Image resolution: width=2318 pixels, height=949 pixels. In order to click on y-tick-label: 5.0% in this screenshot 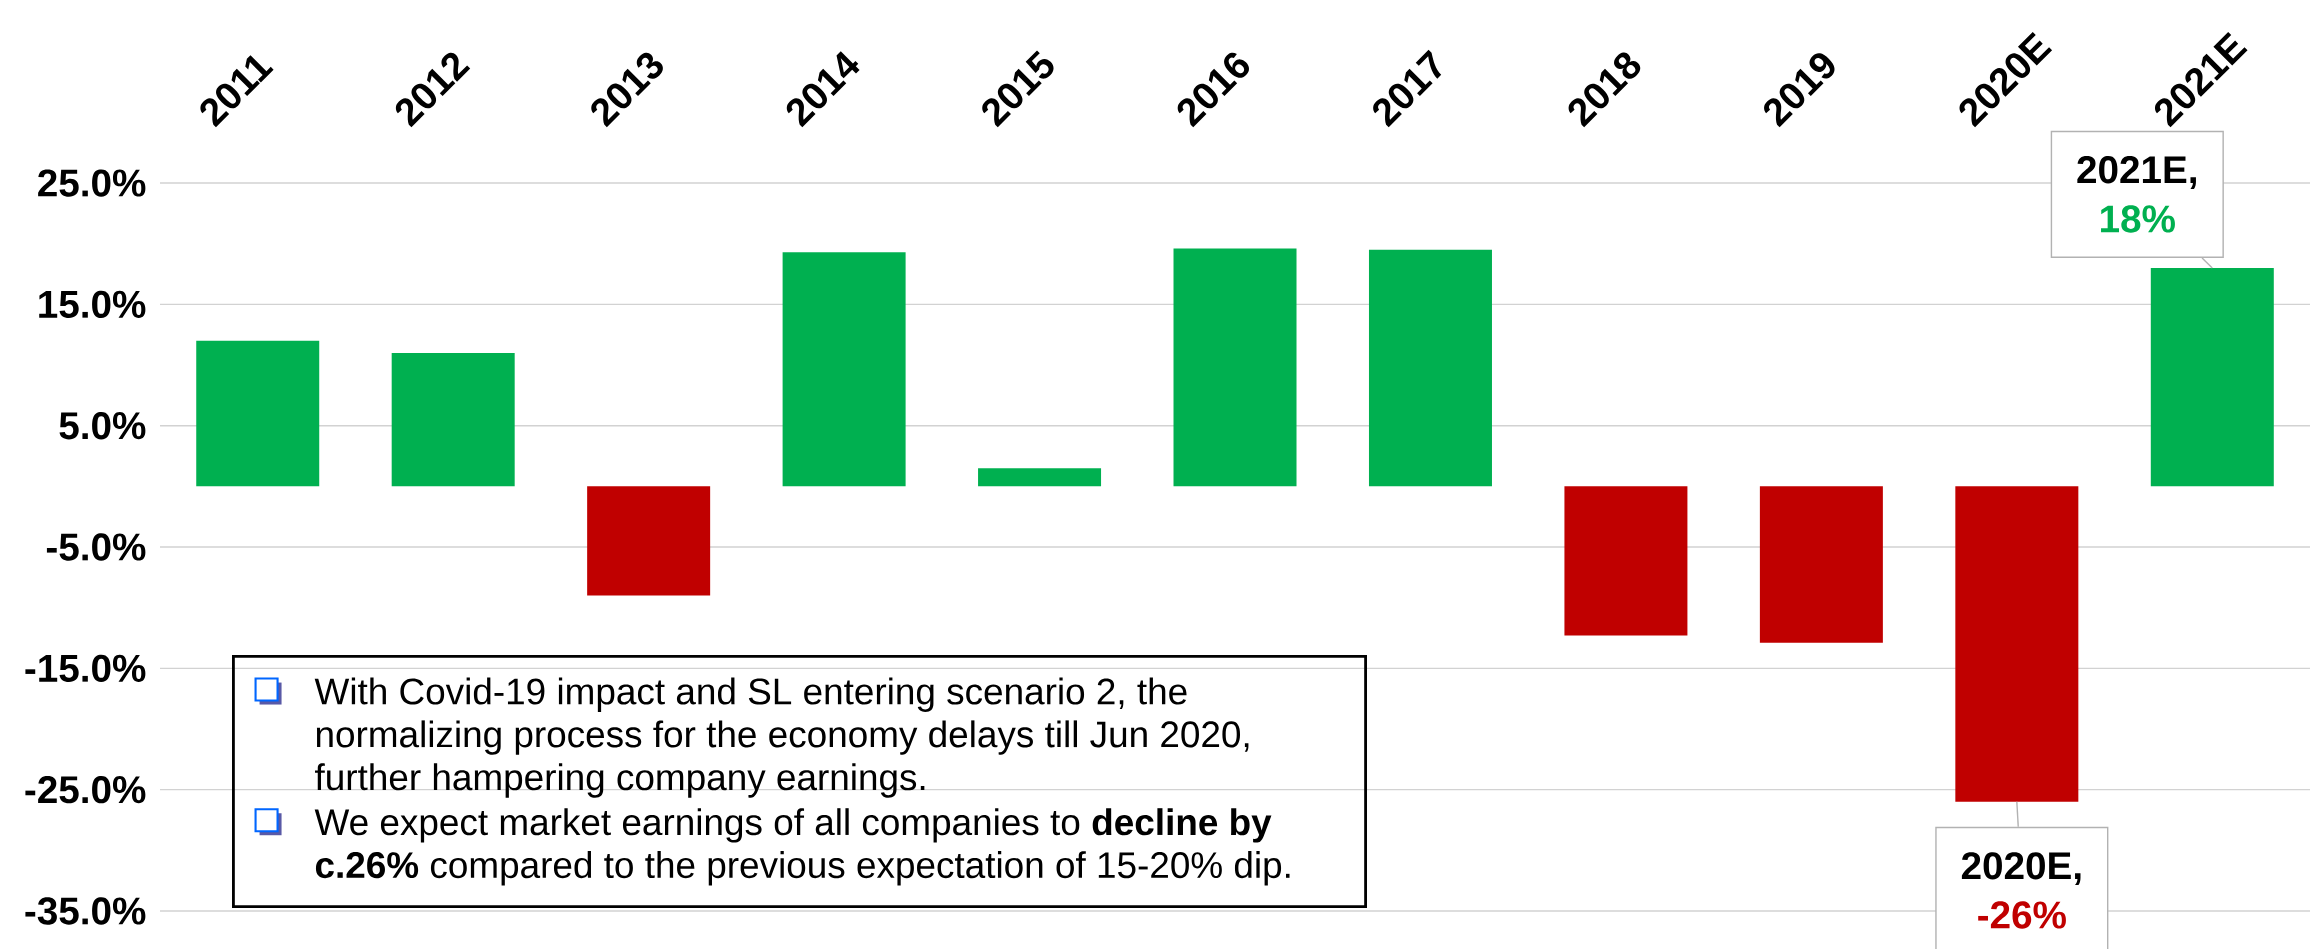, I will do `click(102, 426)`.